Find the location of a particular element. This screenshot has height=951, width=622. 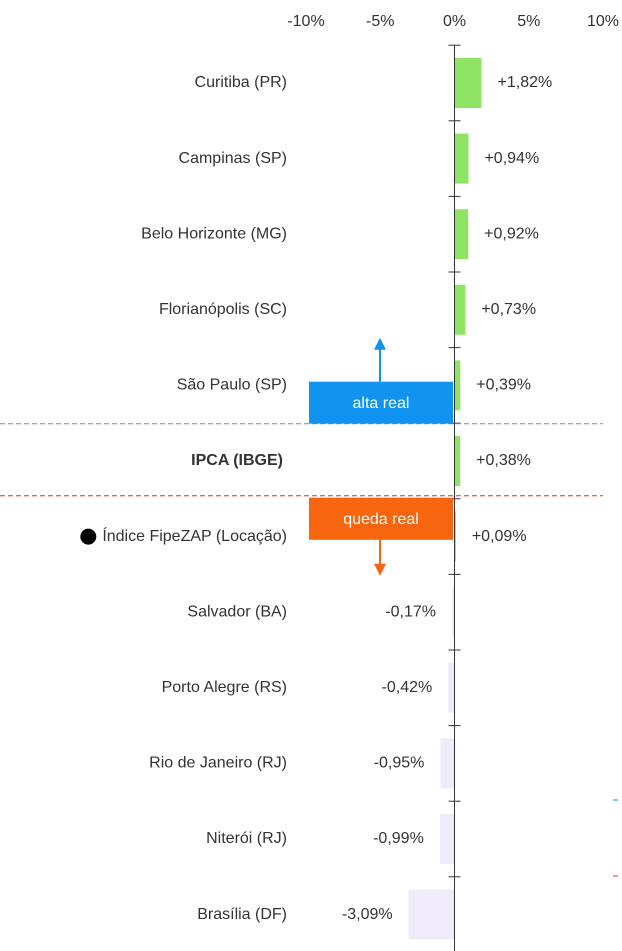

value-label: -0,17% is located at coordinates (410, 611).